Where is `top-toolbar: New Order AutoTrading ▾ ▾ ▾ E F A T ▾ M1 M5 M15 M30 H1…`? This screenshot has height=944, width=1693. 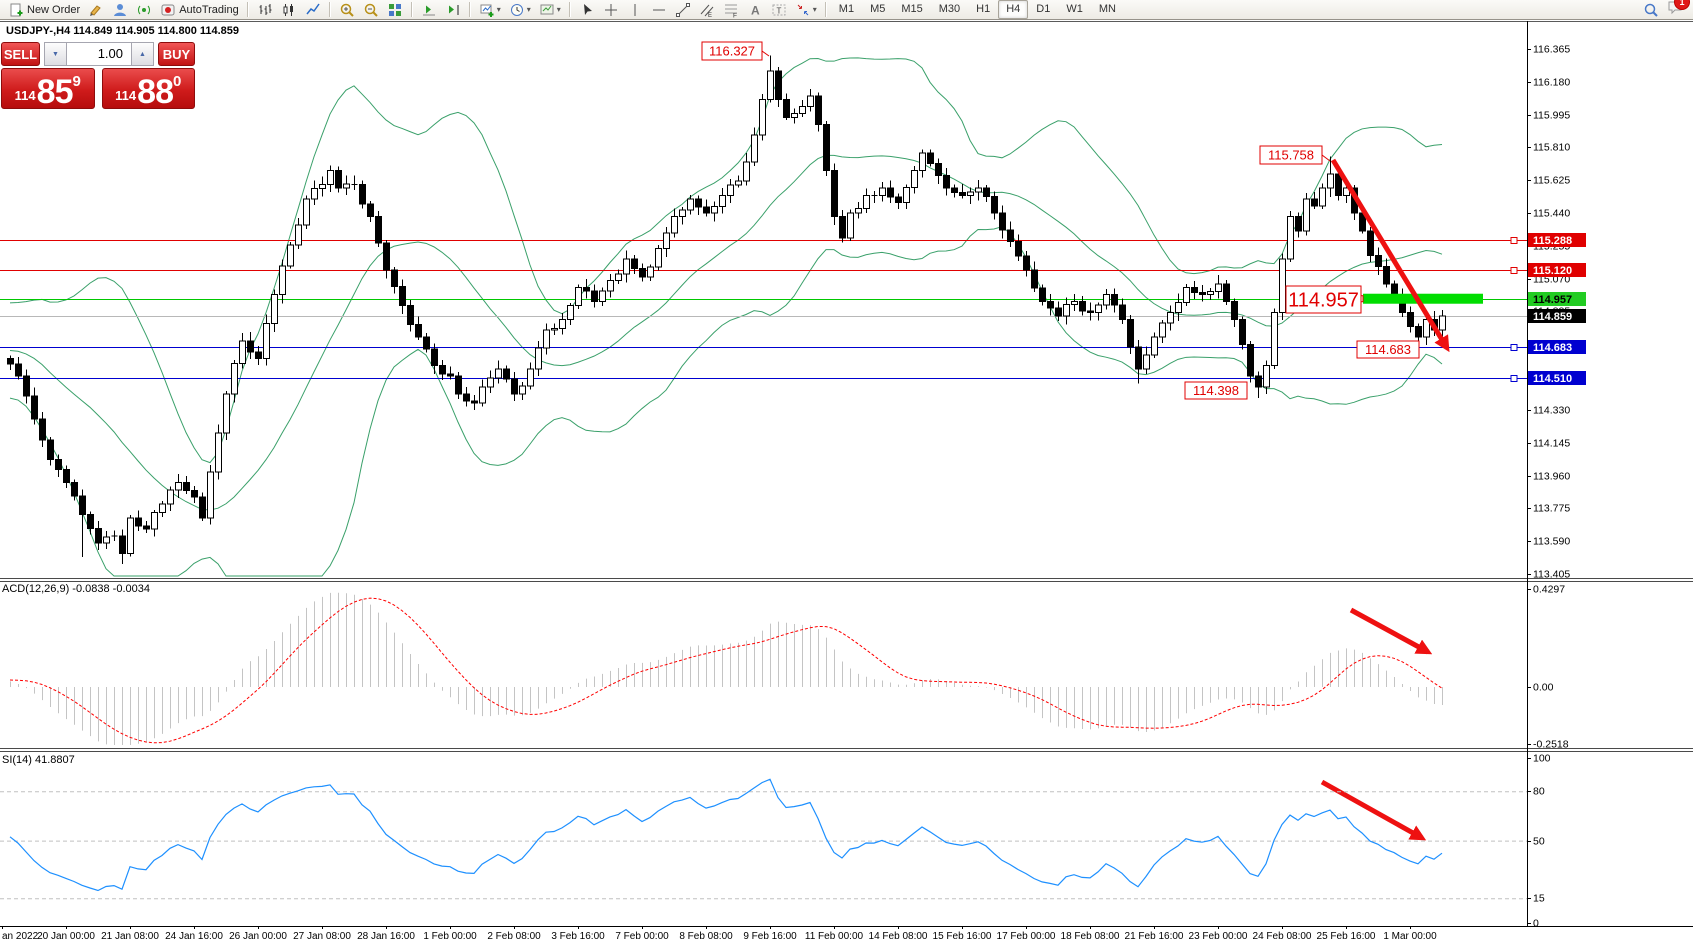
top-toolbar: New Order AutoTrading ▾ ▾ ▾ E F A T ▾ M1 M5 M15 M30 H1… is located at coordinates (846, 10).